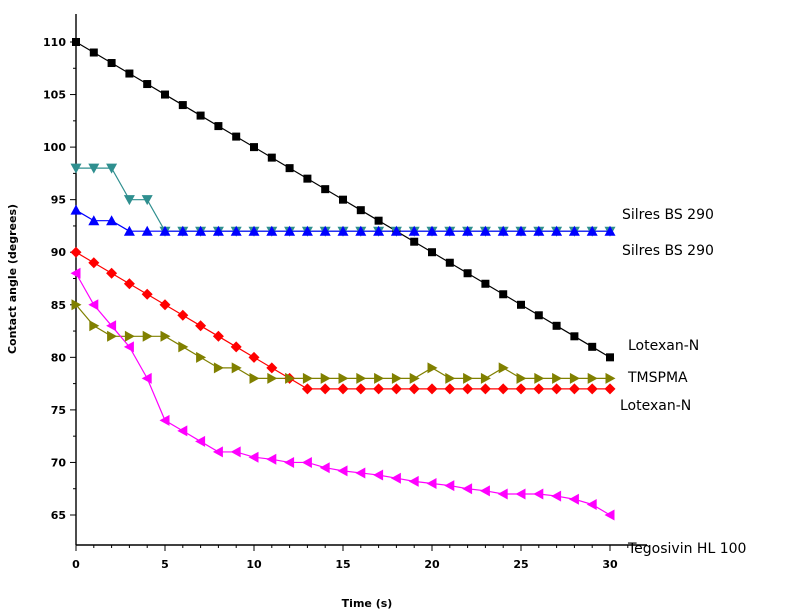 The image size is (792, 614). Describe the element at coordinates (76, 564) in the screenshot. I see `x-tick-label: 0` at that location.